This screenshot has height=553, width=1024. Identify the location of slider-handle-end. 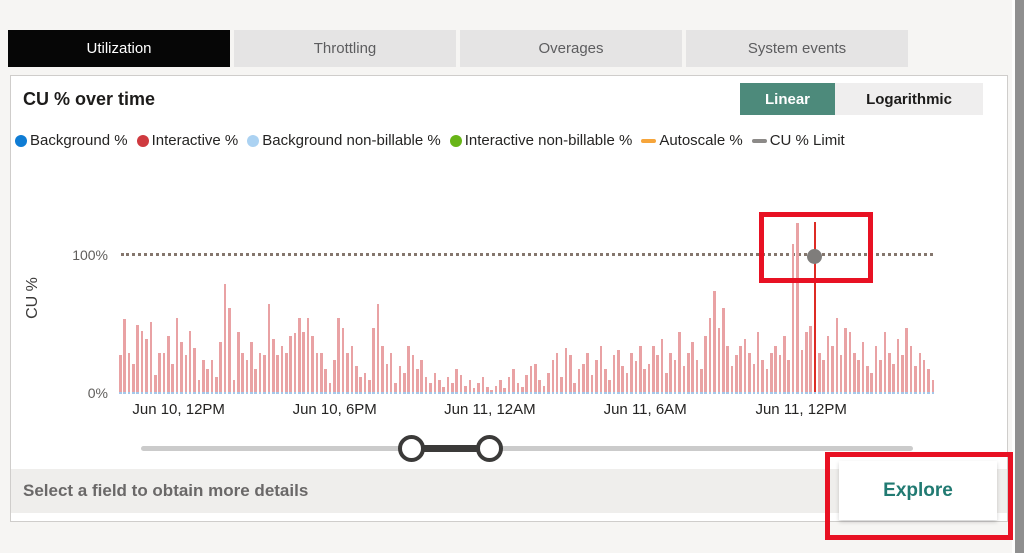
(490, 448).